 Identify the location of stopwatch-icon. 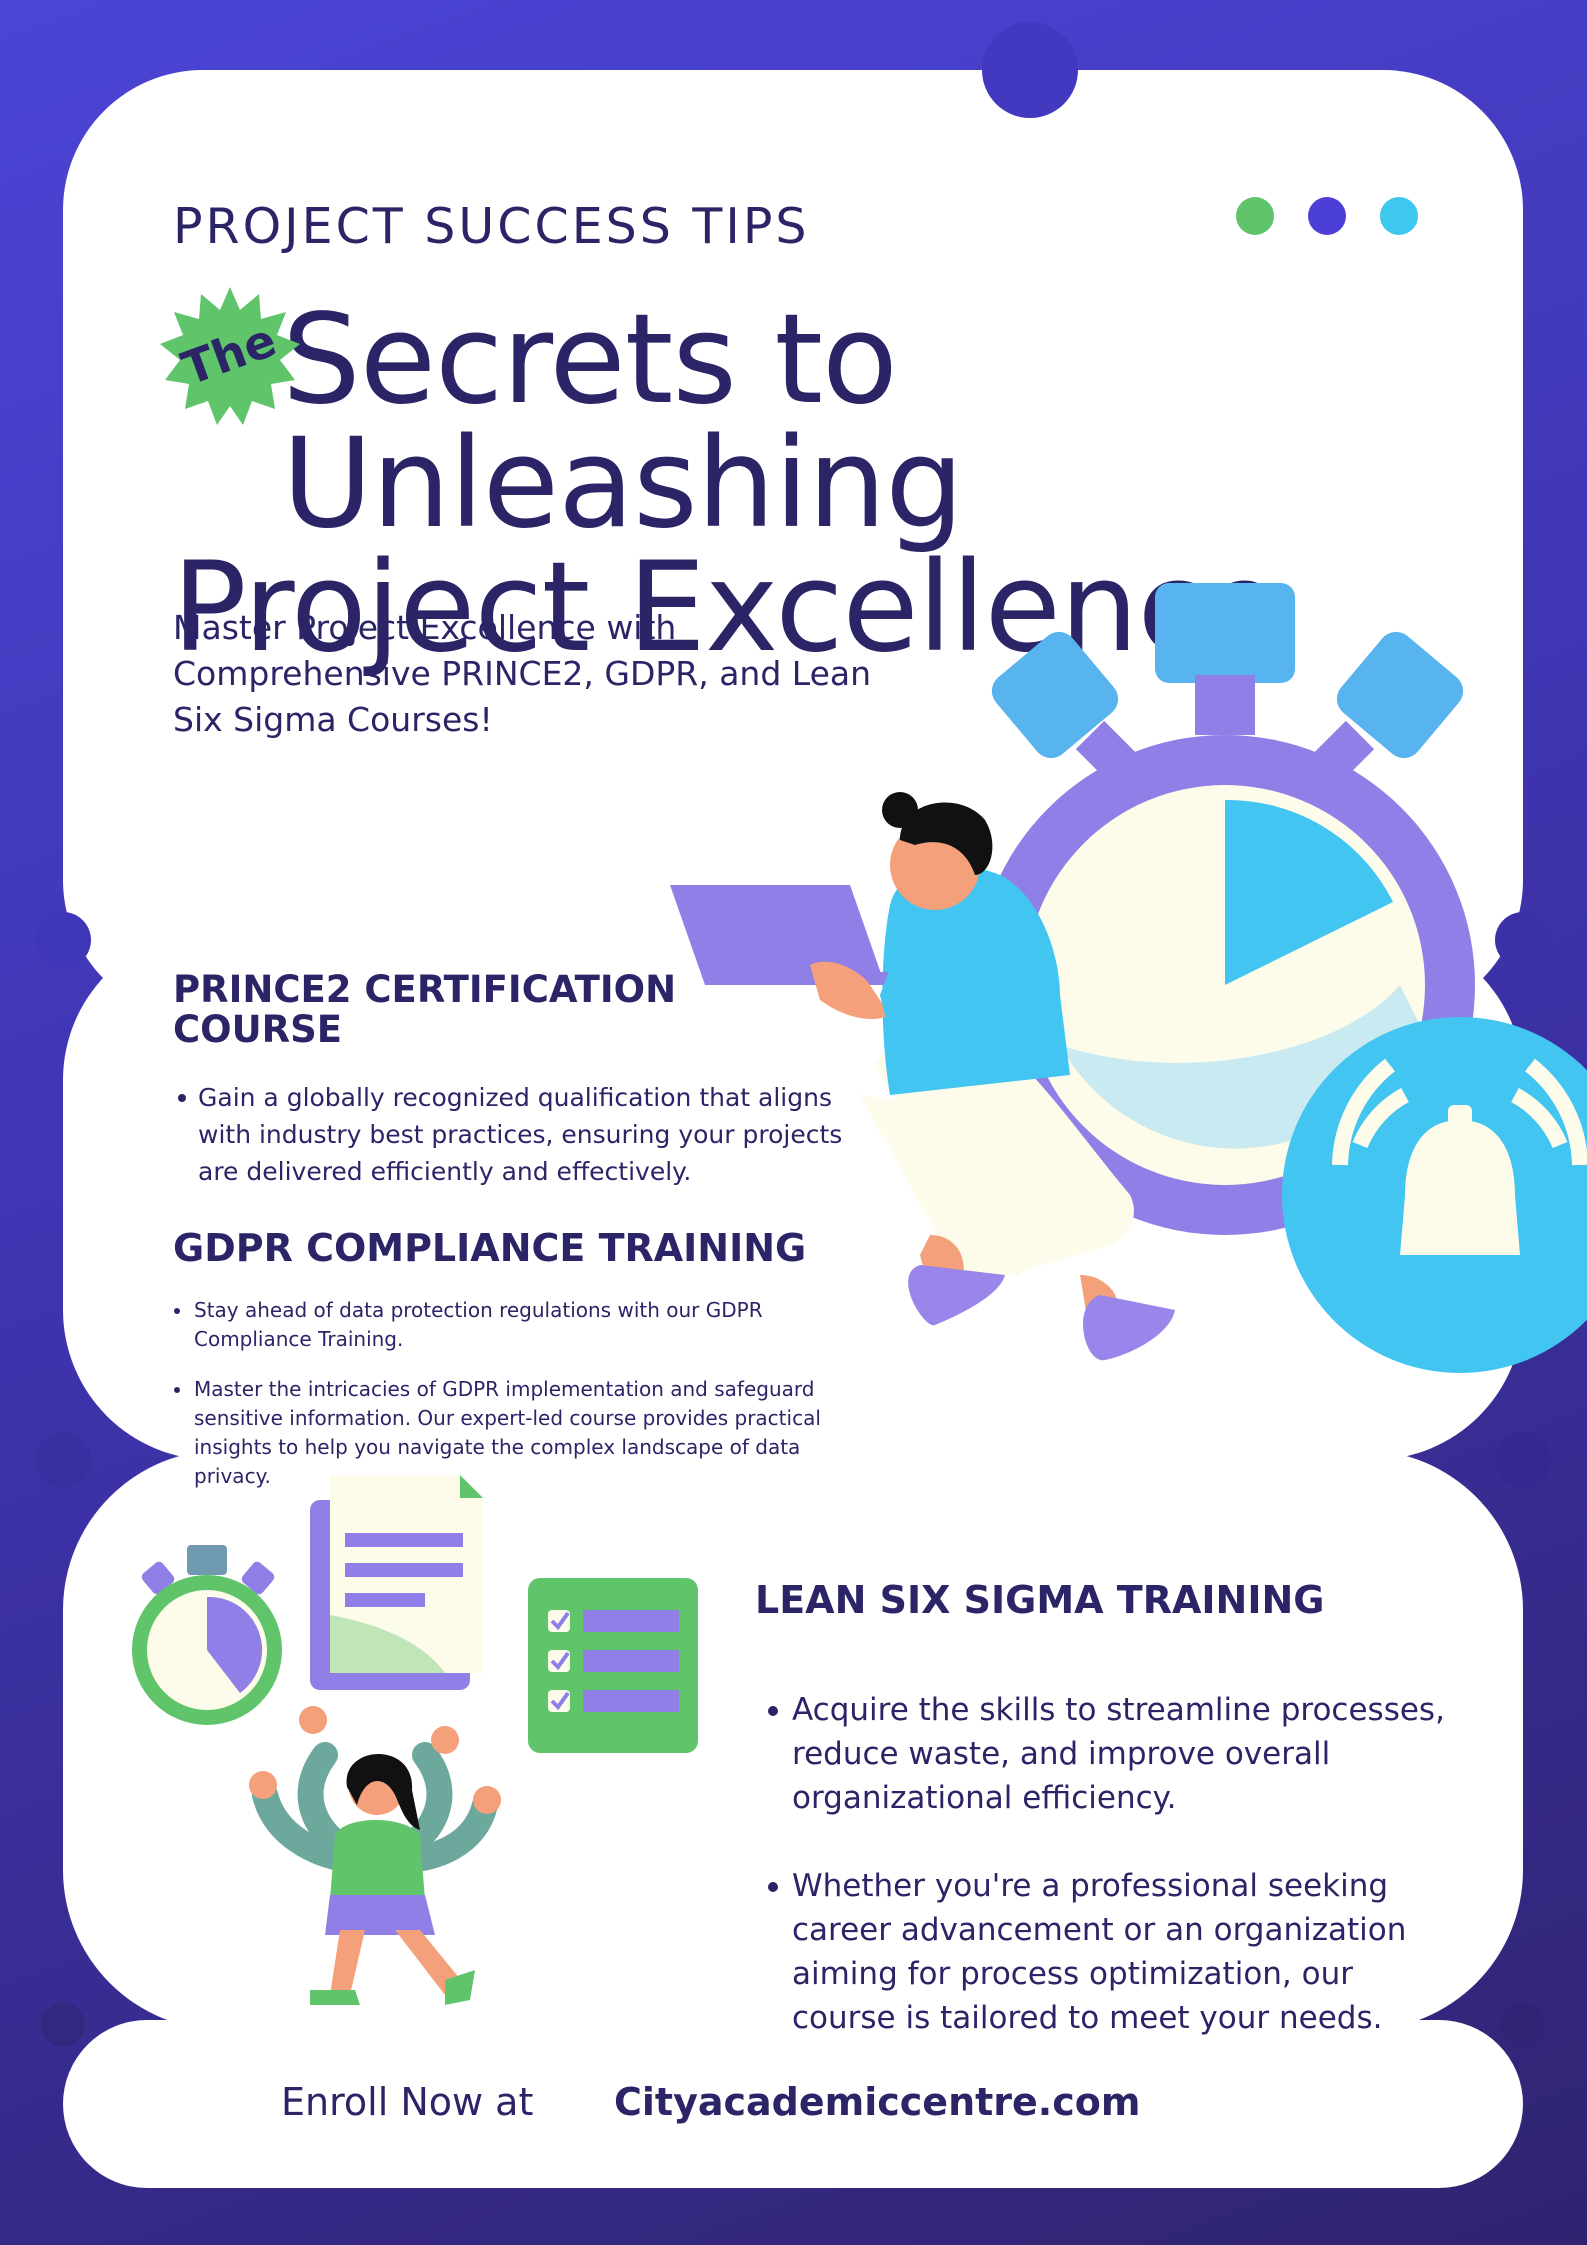
(207, 1635).